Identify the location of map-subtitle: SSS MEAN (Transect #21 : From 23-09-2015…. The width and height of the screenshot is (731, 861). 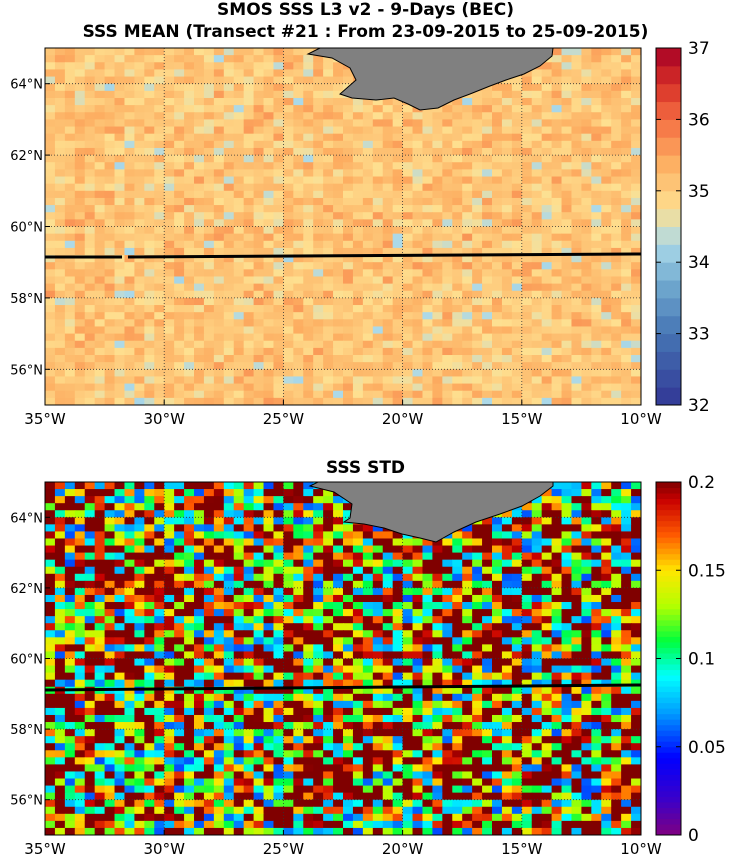
(365, 32).